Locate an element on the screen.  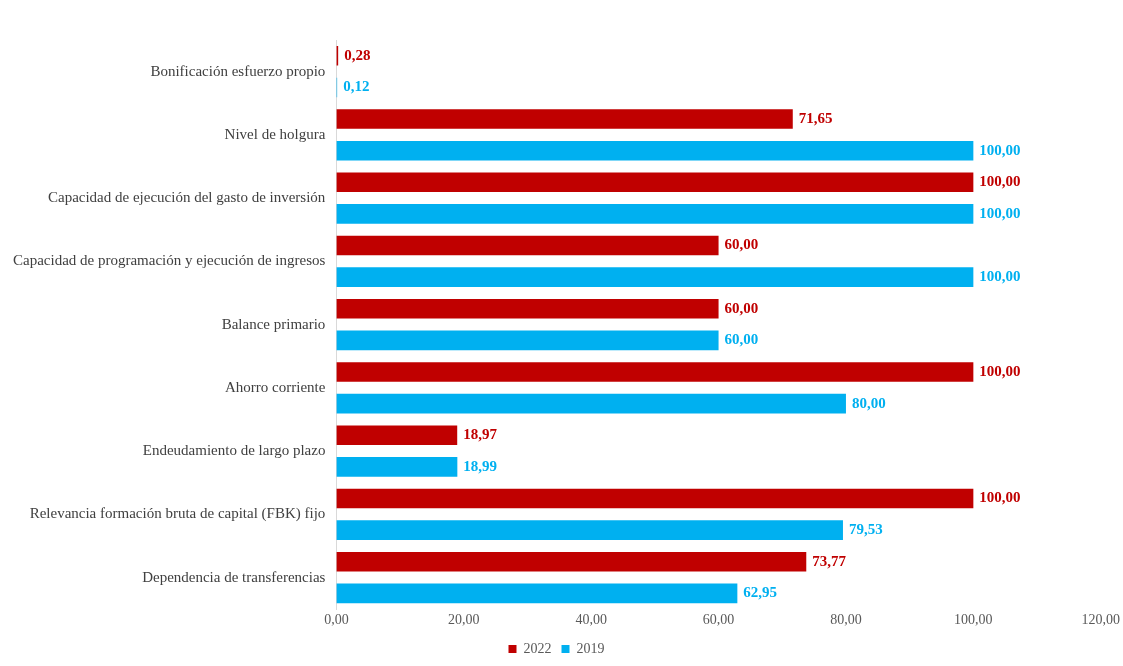
x-tick-label: 100,00 is located at coordinates (973, 620).